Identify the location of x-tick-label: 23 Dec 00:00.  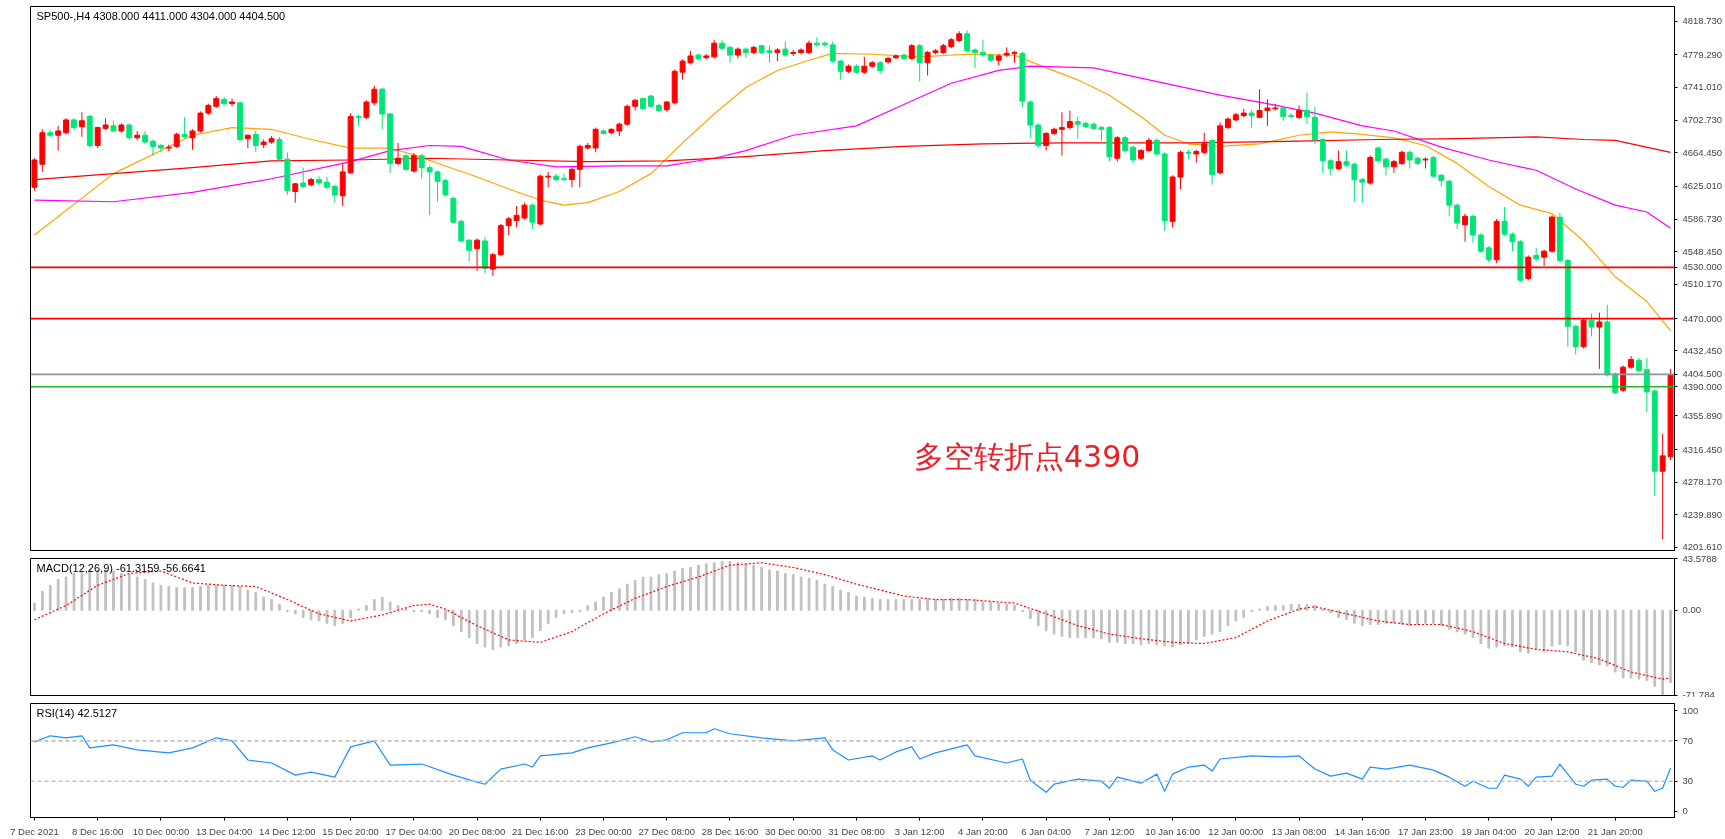
(603, 831).